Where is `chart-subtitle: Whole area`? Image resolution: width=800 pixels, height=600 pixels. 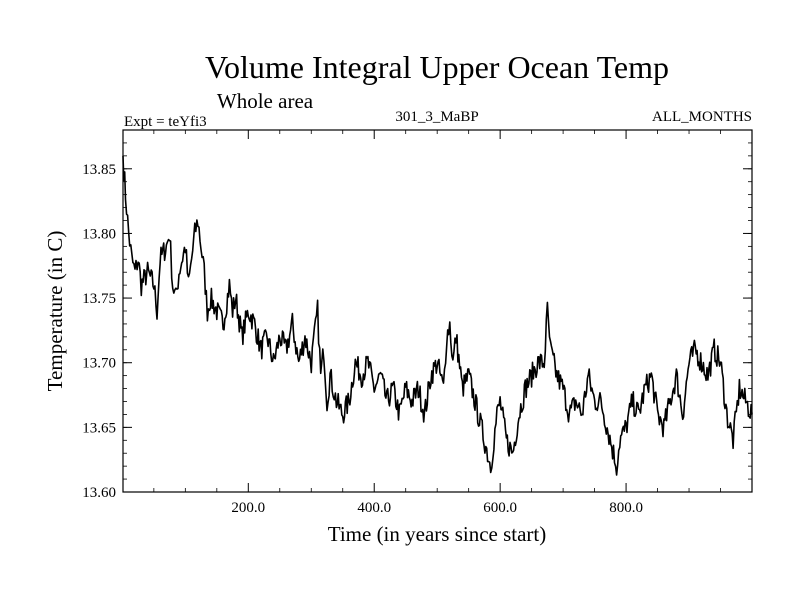
chart-subtitle: Whole area is located at coordinates (265, 101).